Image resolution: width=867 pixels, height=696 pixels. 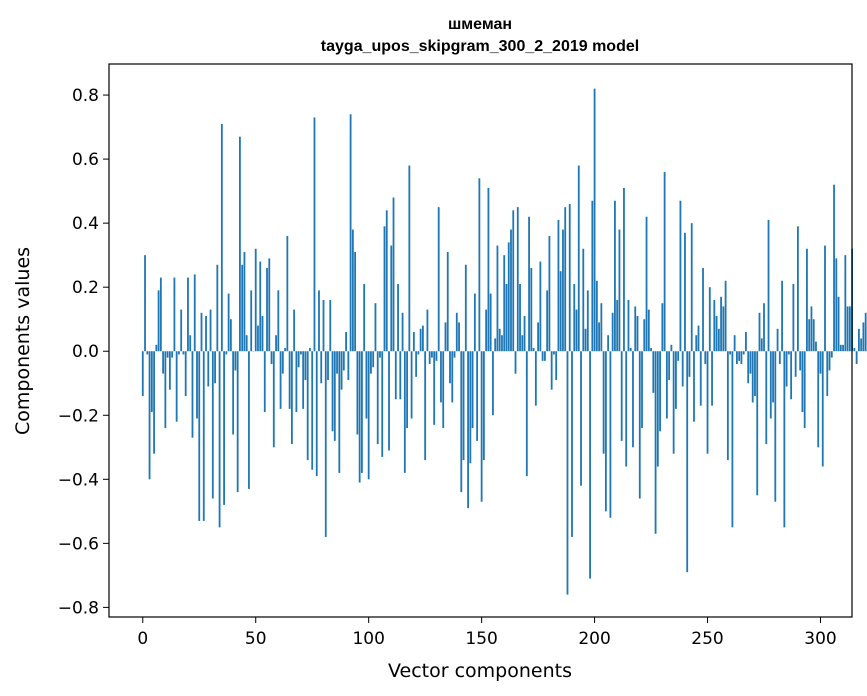 What do you see at coordinates (480, 46) in the screenshot?
I see `chart-subtitle: tayga_upos_skipgram_300_2_2019 model` at bounding box center [480, 46].